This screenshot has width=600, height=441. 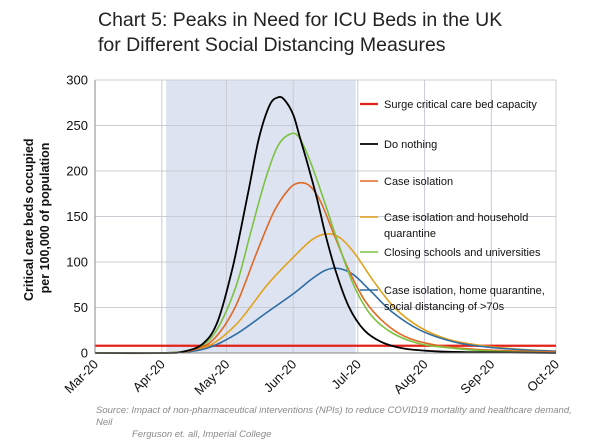 I want to click on x-tick-label: Jun-20, so click(x=280, y=376).